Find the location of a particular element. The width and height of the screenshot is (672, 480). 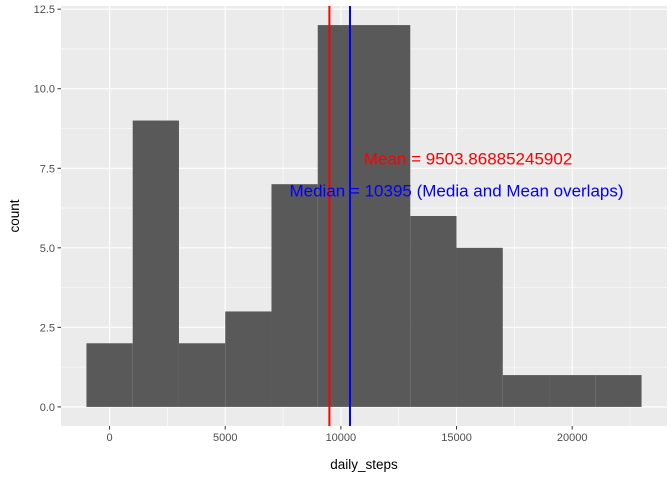

x-tick-label: 5000 is located at coordinates (225, 438).